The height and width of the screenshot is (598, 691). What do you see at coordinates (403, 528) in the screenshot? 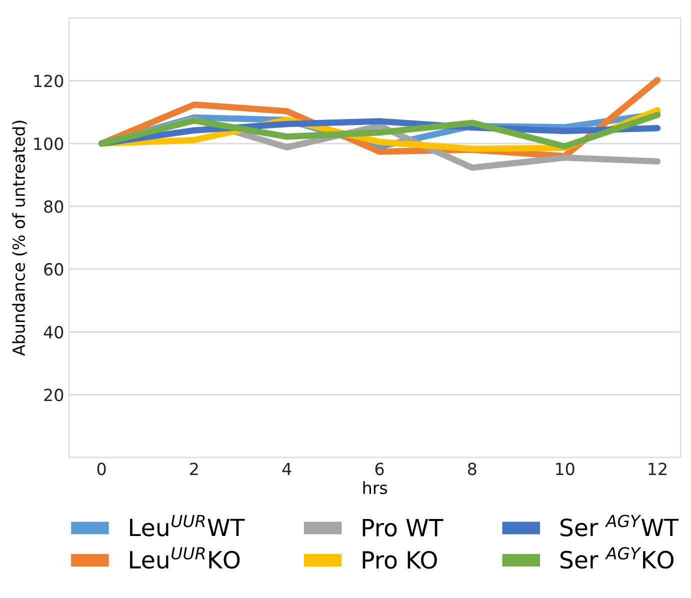
I see `legend-label: Pro WT` at bounding box center [403, 528].